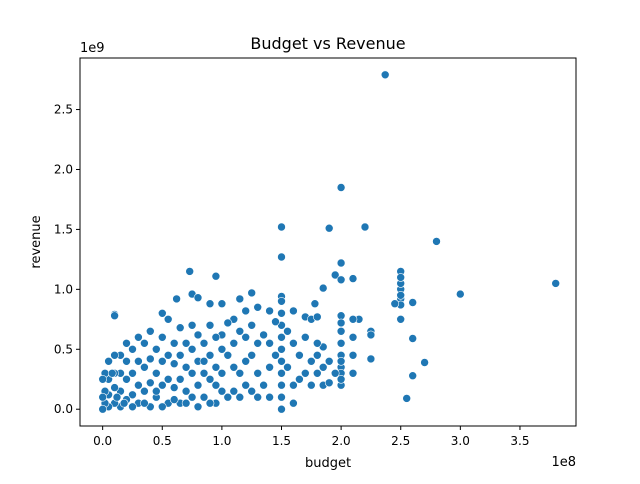 The image size is (640, 484). What do you see at coordinates (102, 441) in the screenshot?
I see `x-tick-label: 0.0` at bounding box center [102, 441].